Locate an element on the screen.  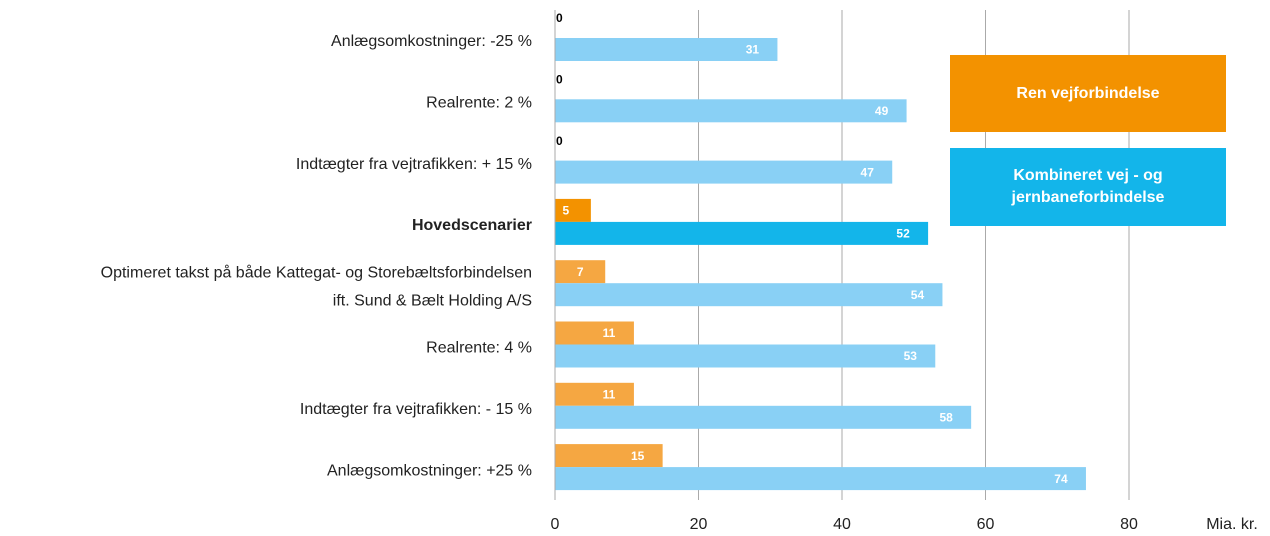
category-label: Indtægter fra vejtrafikken: - 15 % is located at coordinates (416, 409).